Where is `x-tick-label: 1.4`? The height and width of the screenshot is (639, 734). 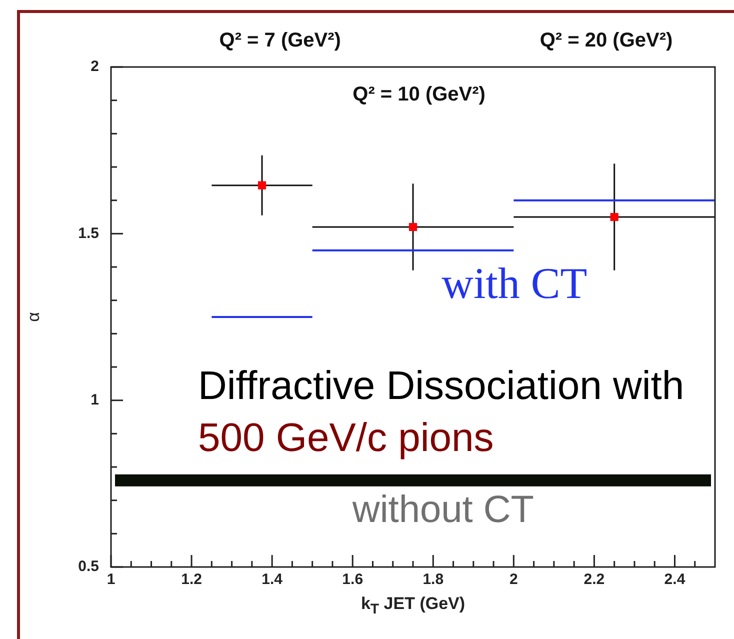
x-tick-label: 1.4 is located at coordinates (273, 579).